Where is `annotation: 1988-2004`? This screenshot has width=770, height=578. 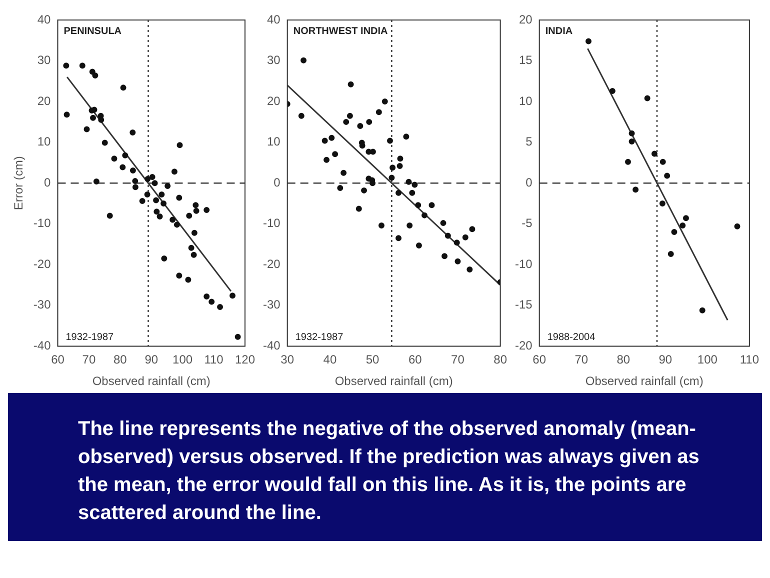 annotation: 1988-2004 is located at coordinates (571, 337).